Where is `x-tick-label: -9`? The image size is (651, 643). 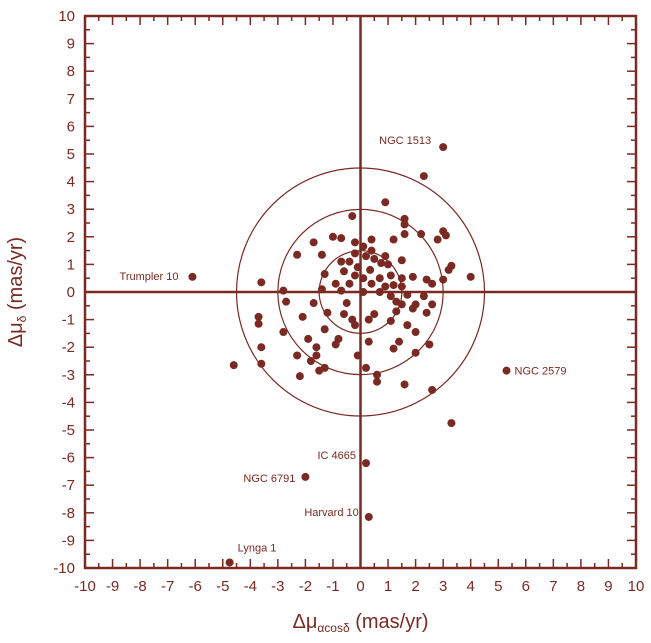
x-tick-label: -9 is located at coordinates (112, 586).